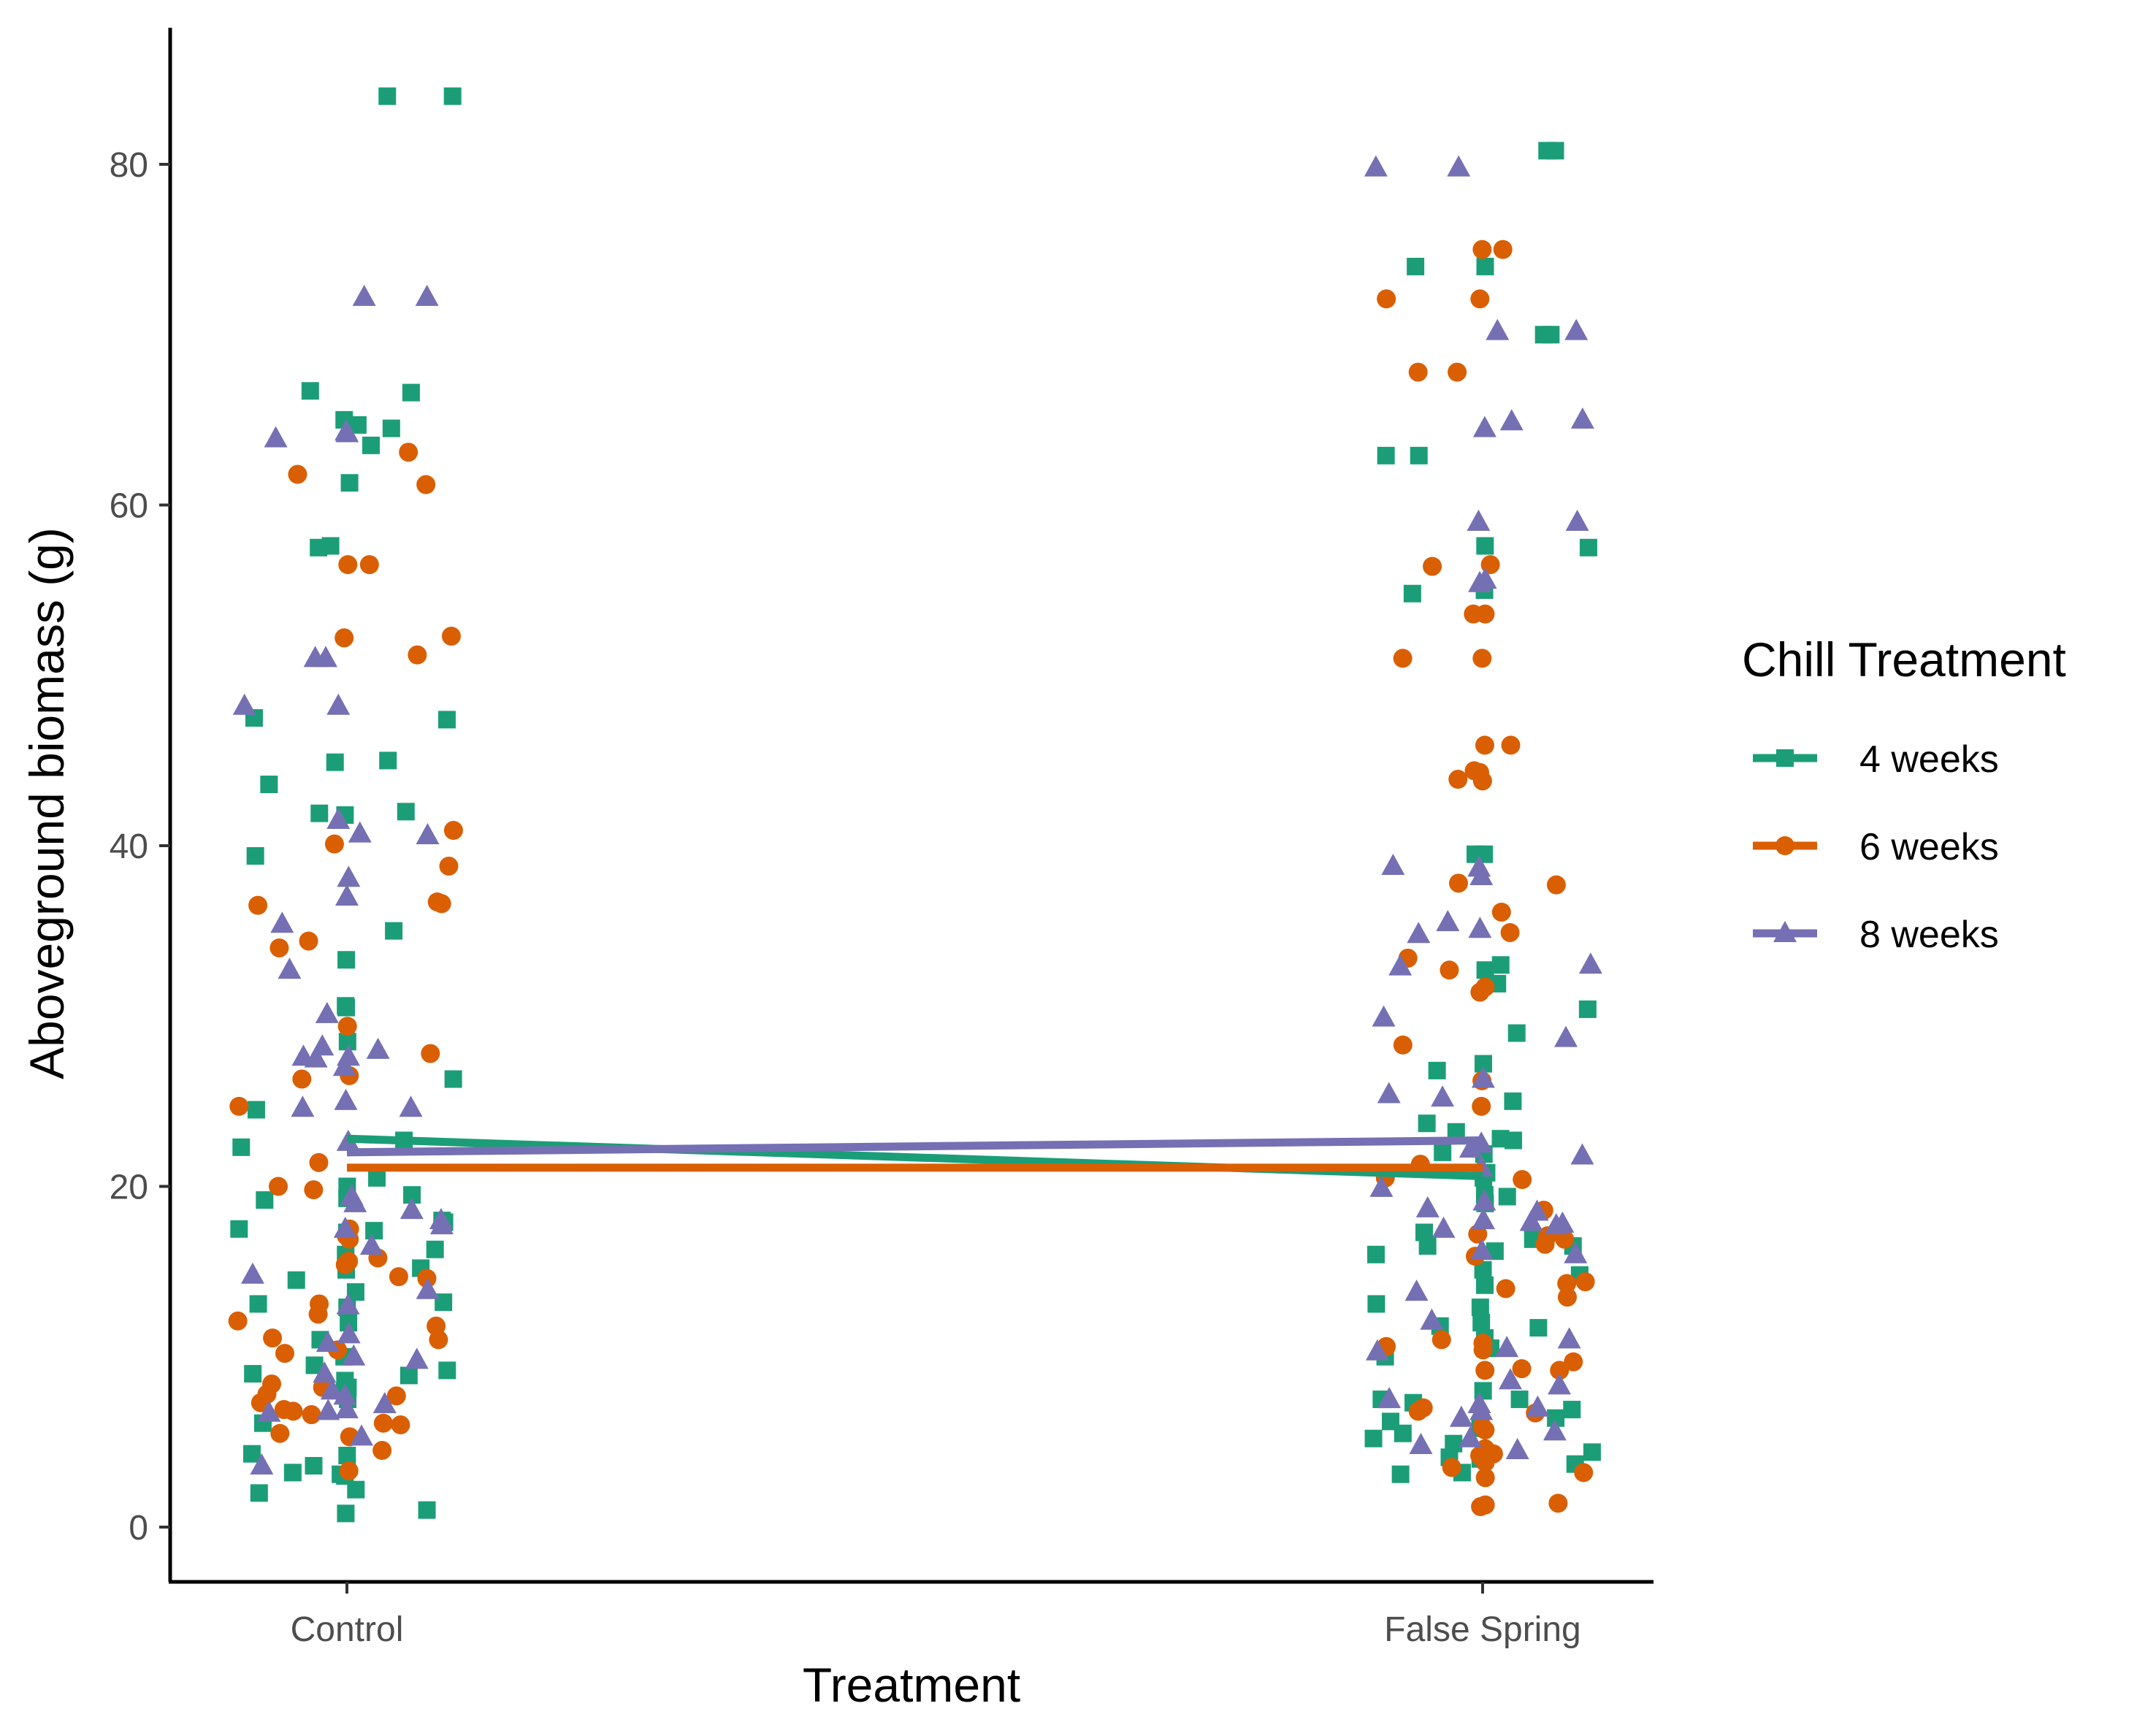 The width and height of the screenshot is (2156, 1725). What do you see at coordinates (129, 846) in the screenshot?
I see `y-tick-label: 40` at bounding box center [129, 846].